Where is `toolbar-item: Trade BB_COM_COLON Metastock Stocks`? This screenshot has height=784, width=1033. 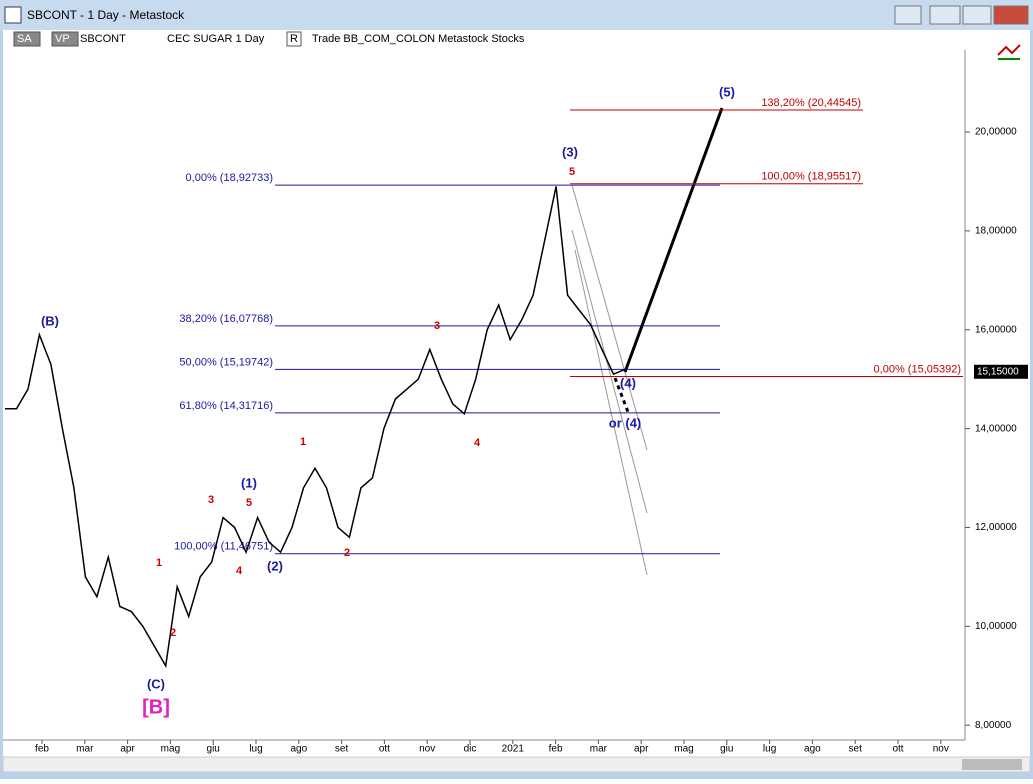
toolbar-item: Trade BB_COM_COLON Metastock Stocks is located at coordinates (418, 39).